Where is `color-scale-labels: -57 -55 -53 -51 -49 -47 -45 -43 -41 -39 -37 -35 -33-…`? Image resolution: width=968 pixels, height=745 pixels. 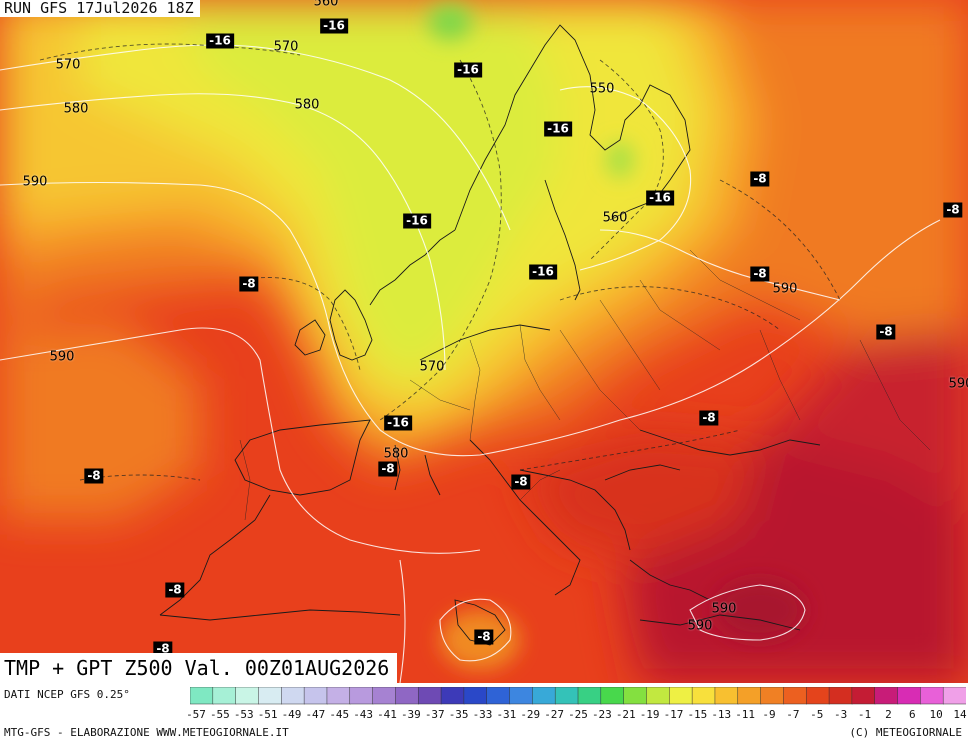 color-scale-labels: -57 -55 -53 -51 -49 -47 -45 -43 -41 -39 -37 -35 -33-… is located at coordinates (576, 715).